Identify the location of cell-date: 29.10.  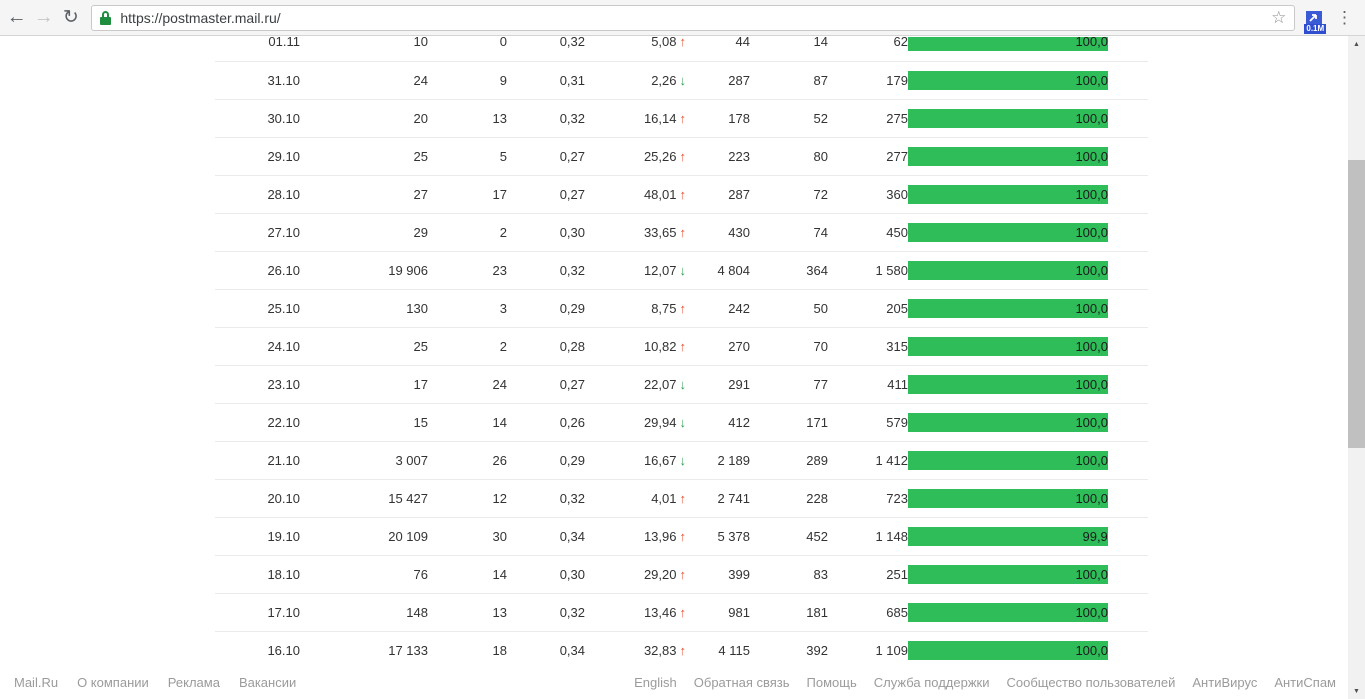
(283, 156).